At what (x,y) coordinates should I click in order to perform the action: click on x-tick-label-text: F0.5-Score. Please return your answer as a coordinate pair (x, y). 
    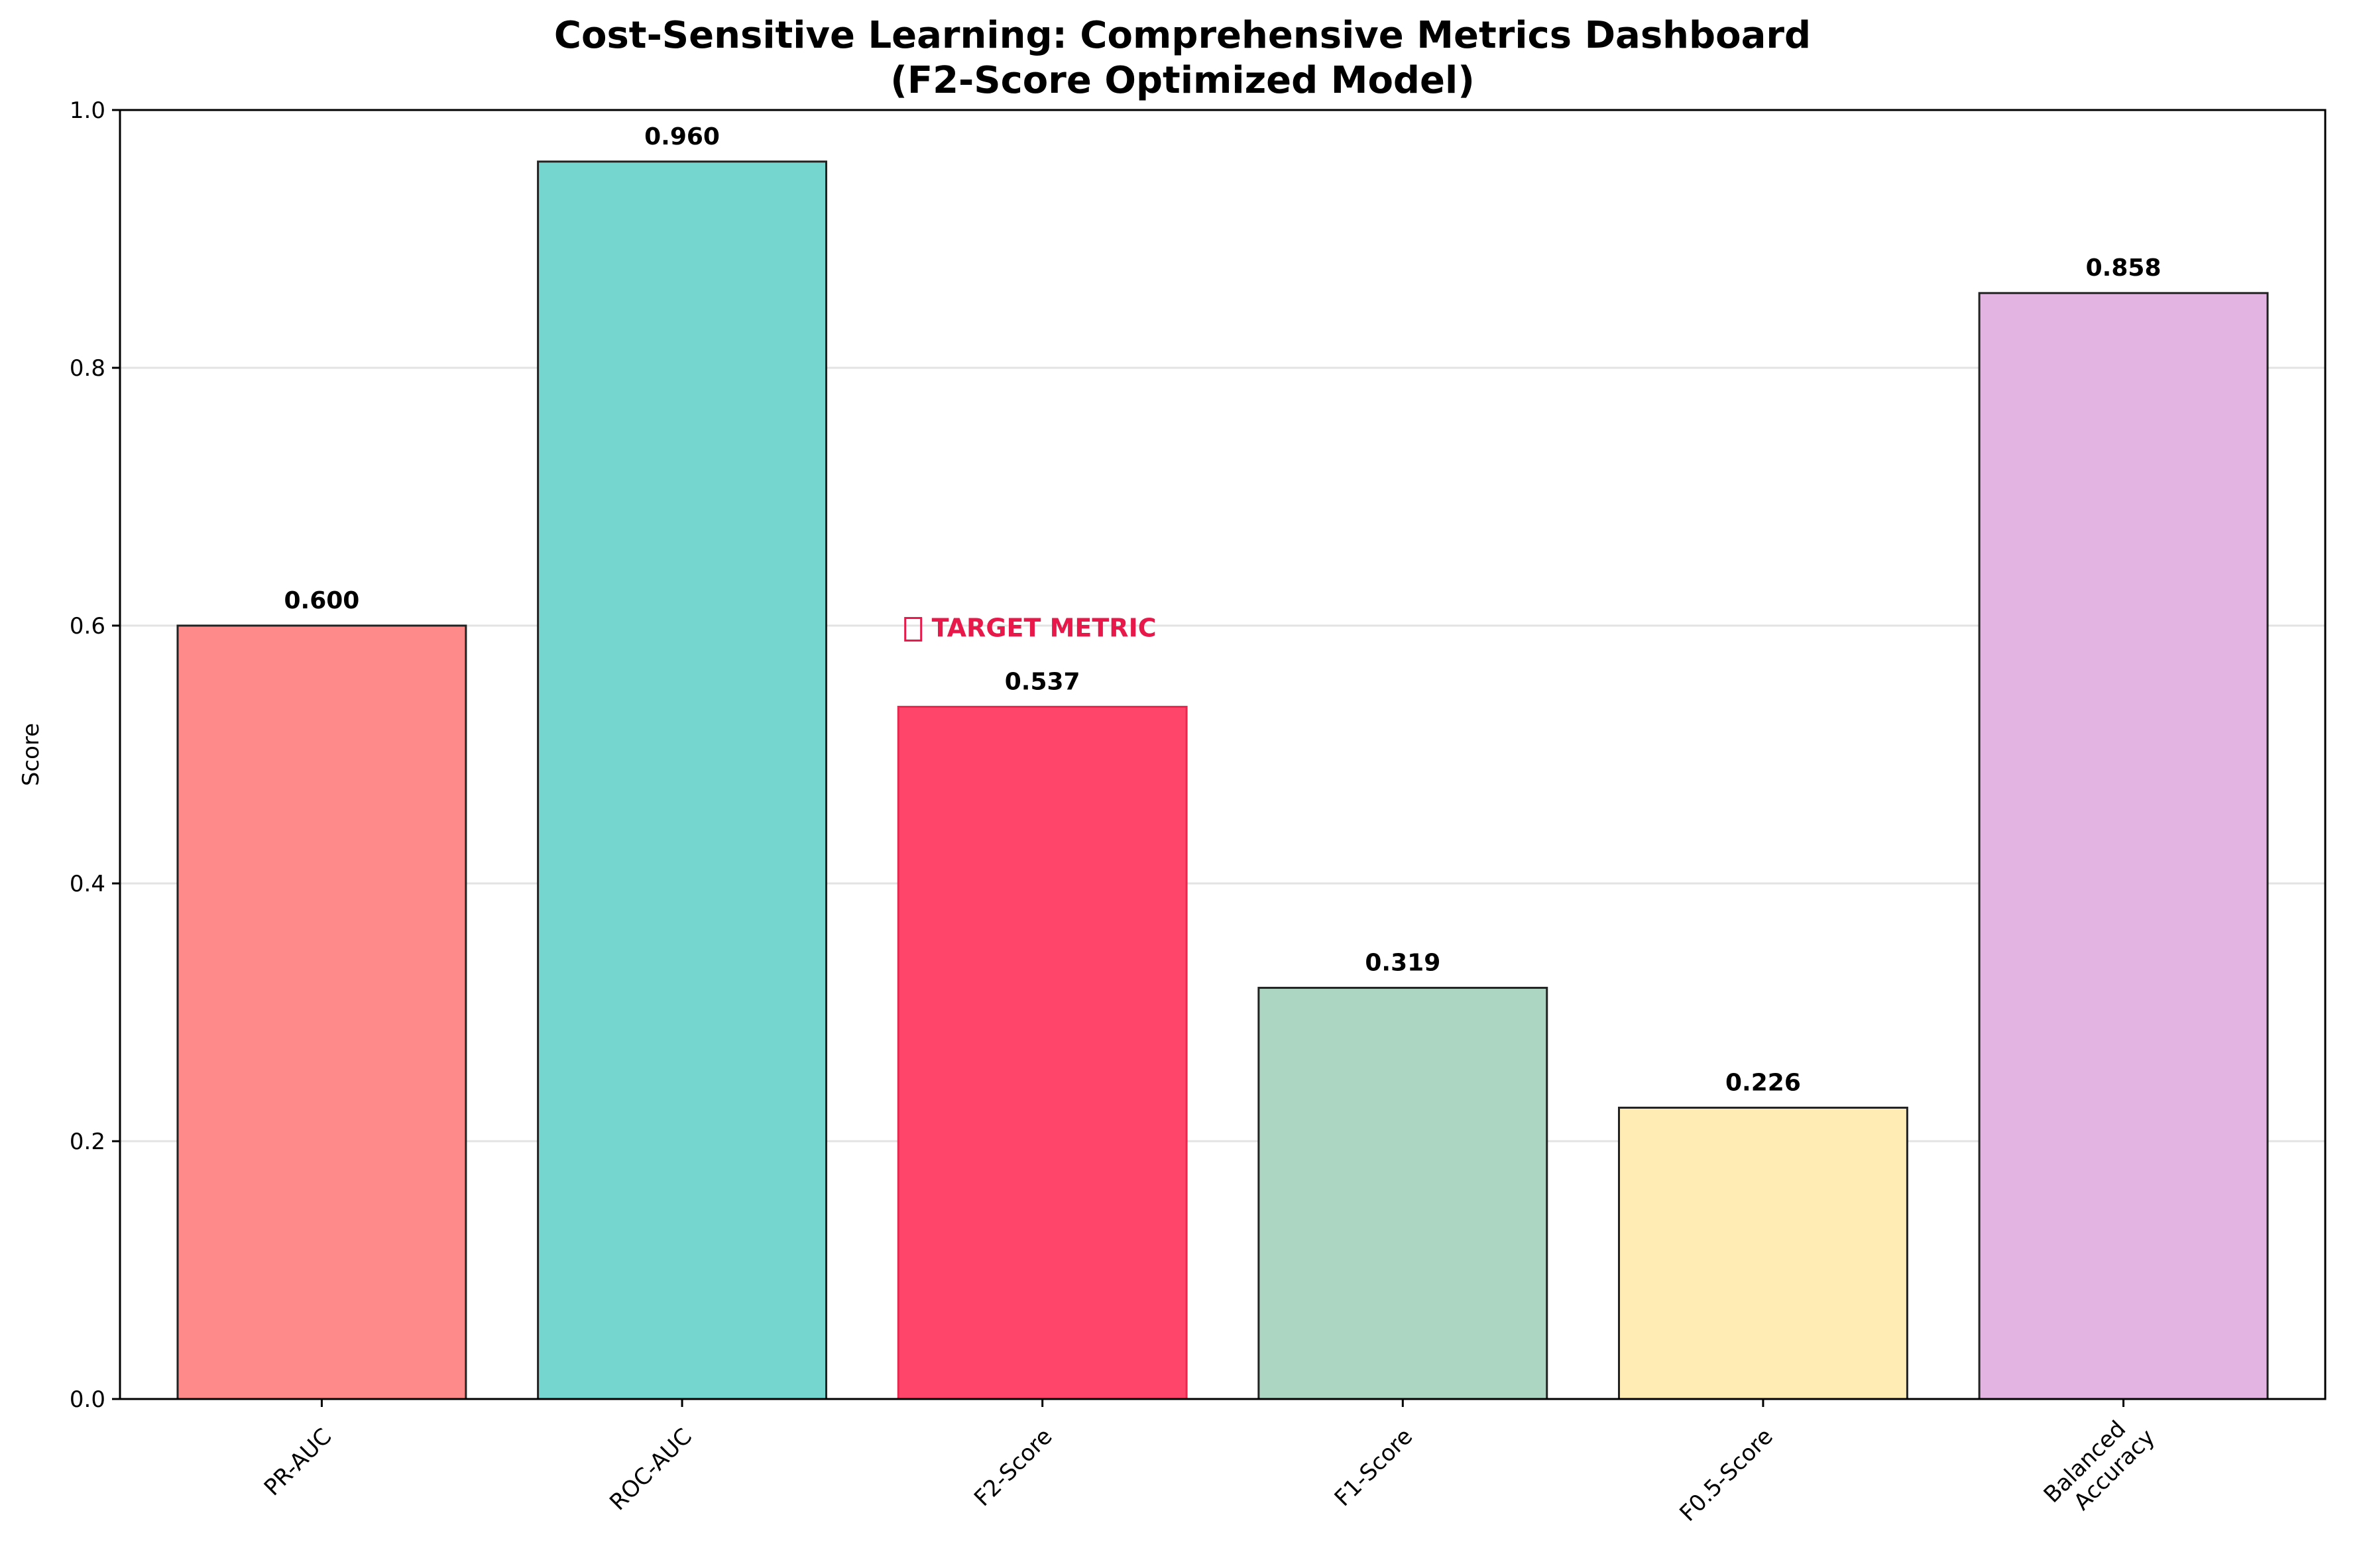
    Looking at the image, I should click on (1726, 1475).